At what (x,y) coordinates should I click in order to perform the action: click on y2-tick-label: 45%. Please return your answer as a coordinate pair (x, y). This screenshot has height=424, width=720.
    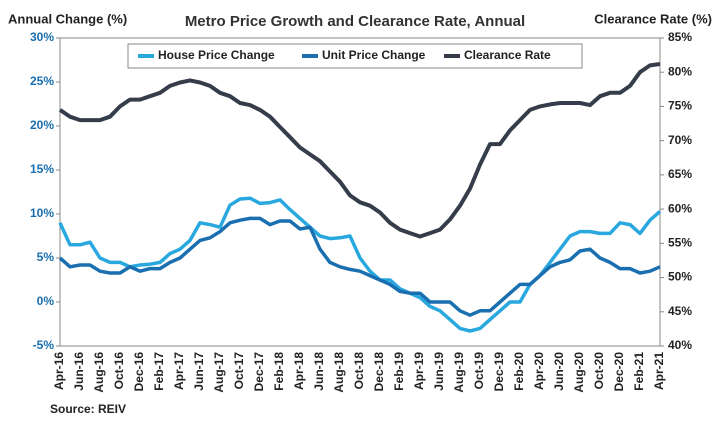
    Looking at the image, I should click on (680, 311).